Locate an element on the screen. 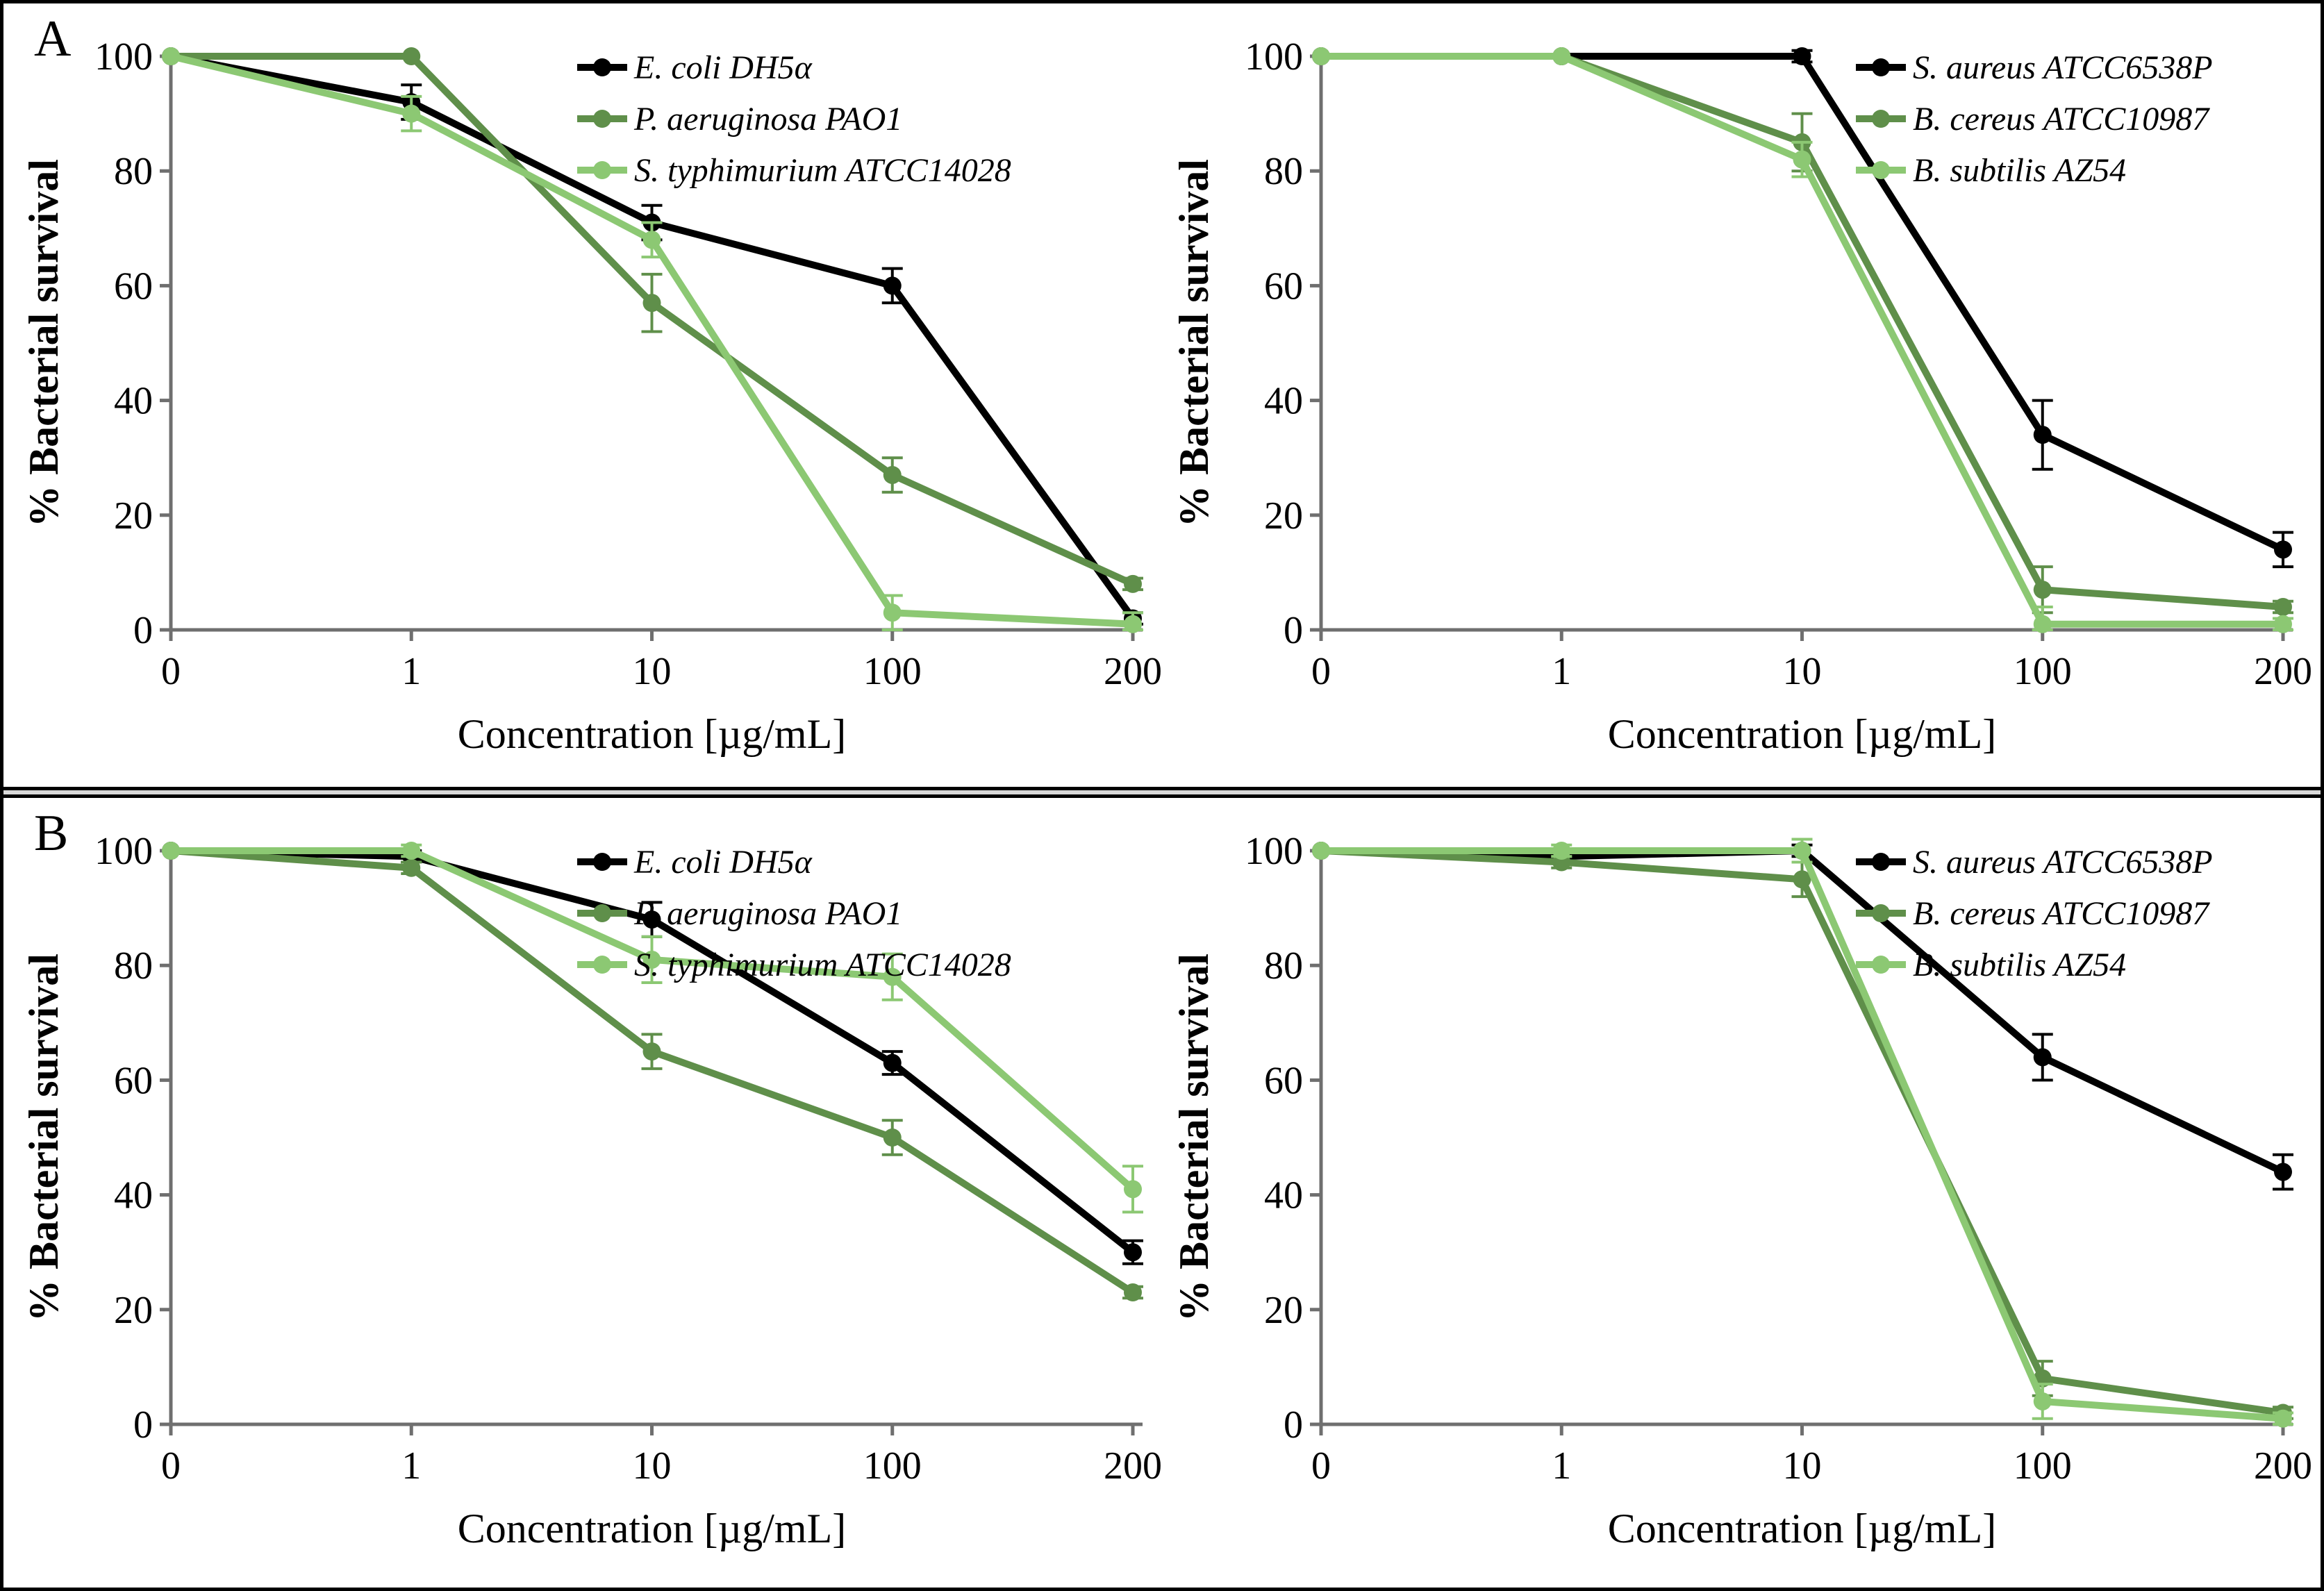  legend-item-0: S. aureus ATCC6538P is located at coordinates (2034, 862).